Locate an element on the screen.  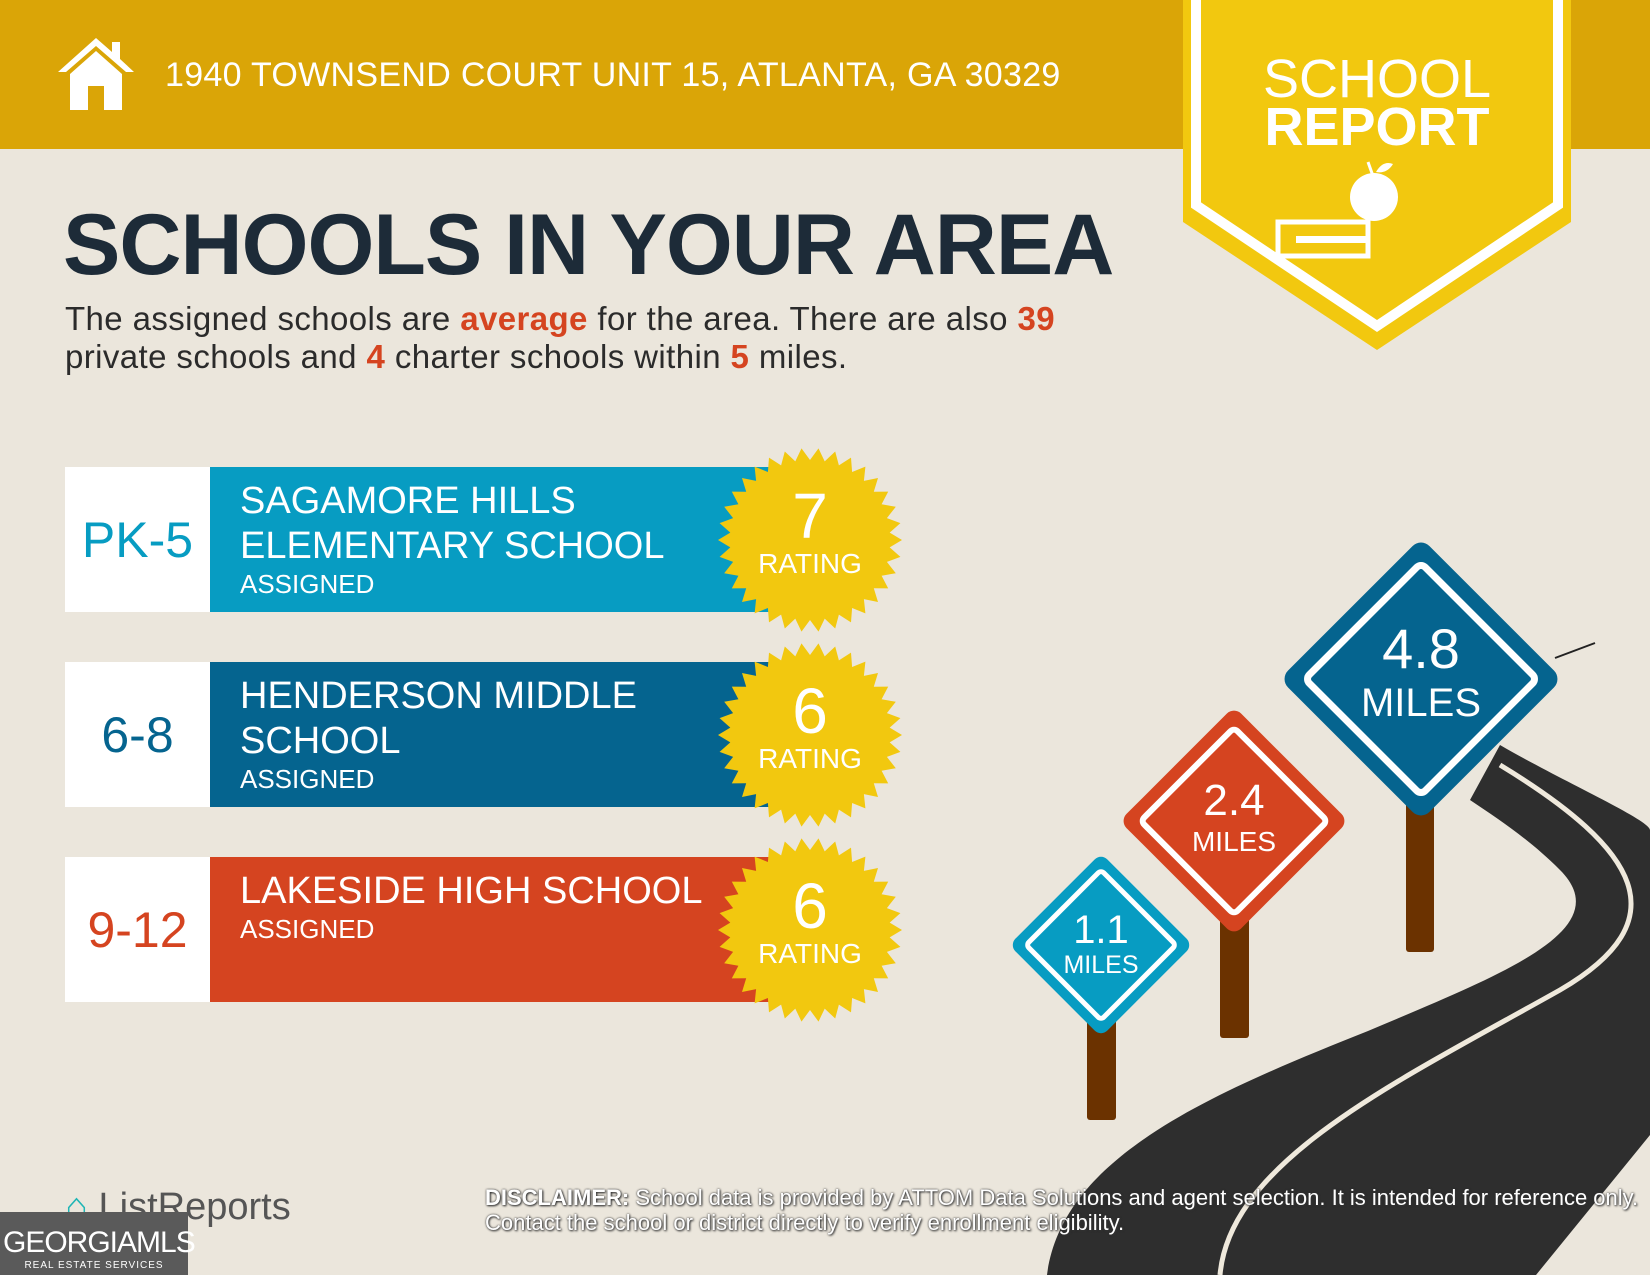
georgia-mls-logo: GEORGIAMLS REAL ESTATE SERVICES is located at coordinates (98, 1243).